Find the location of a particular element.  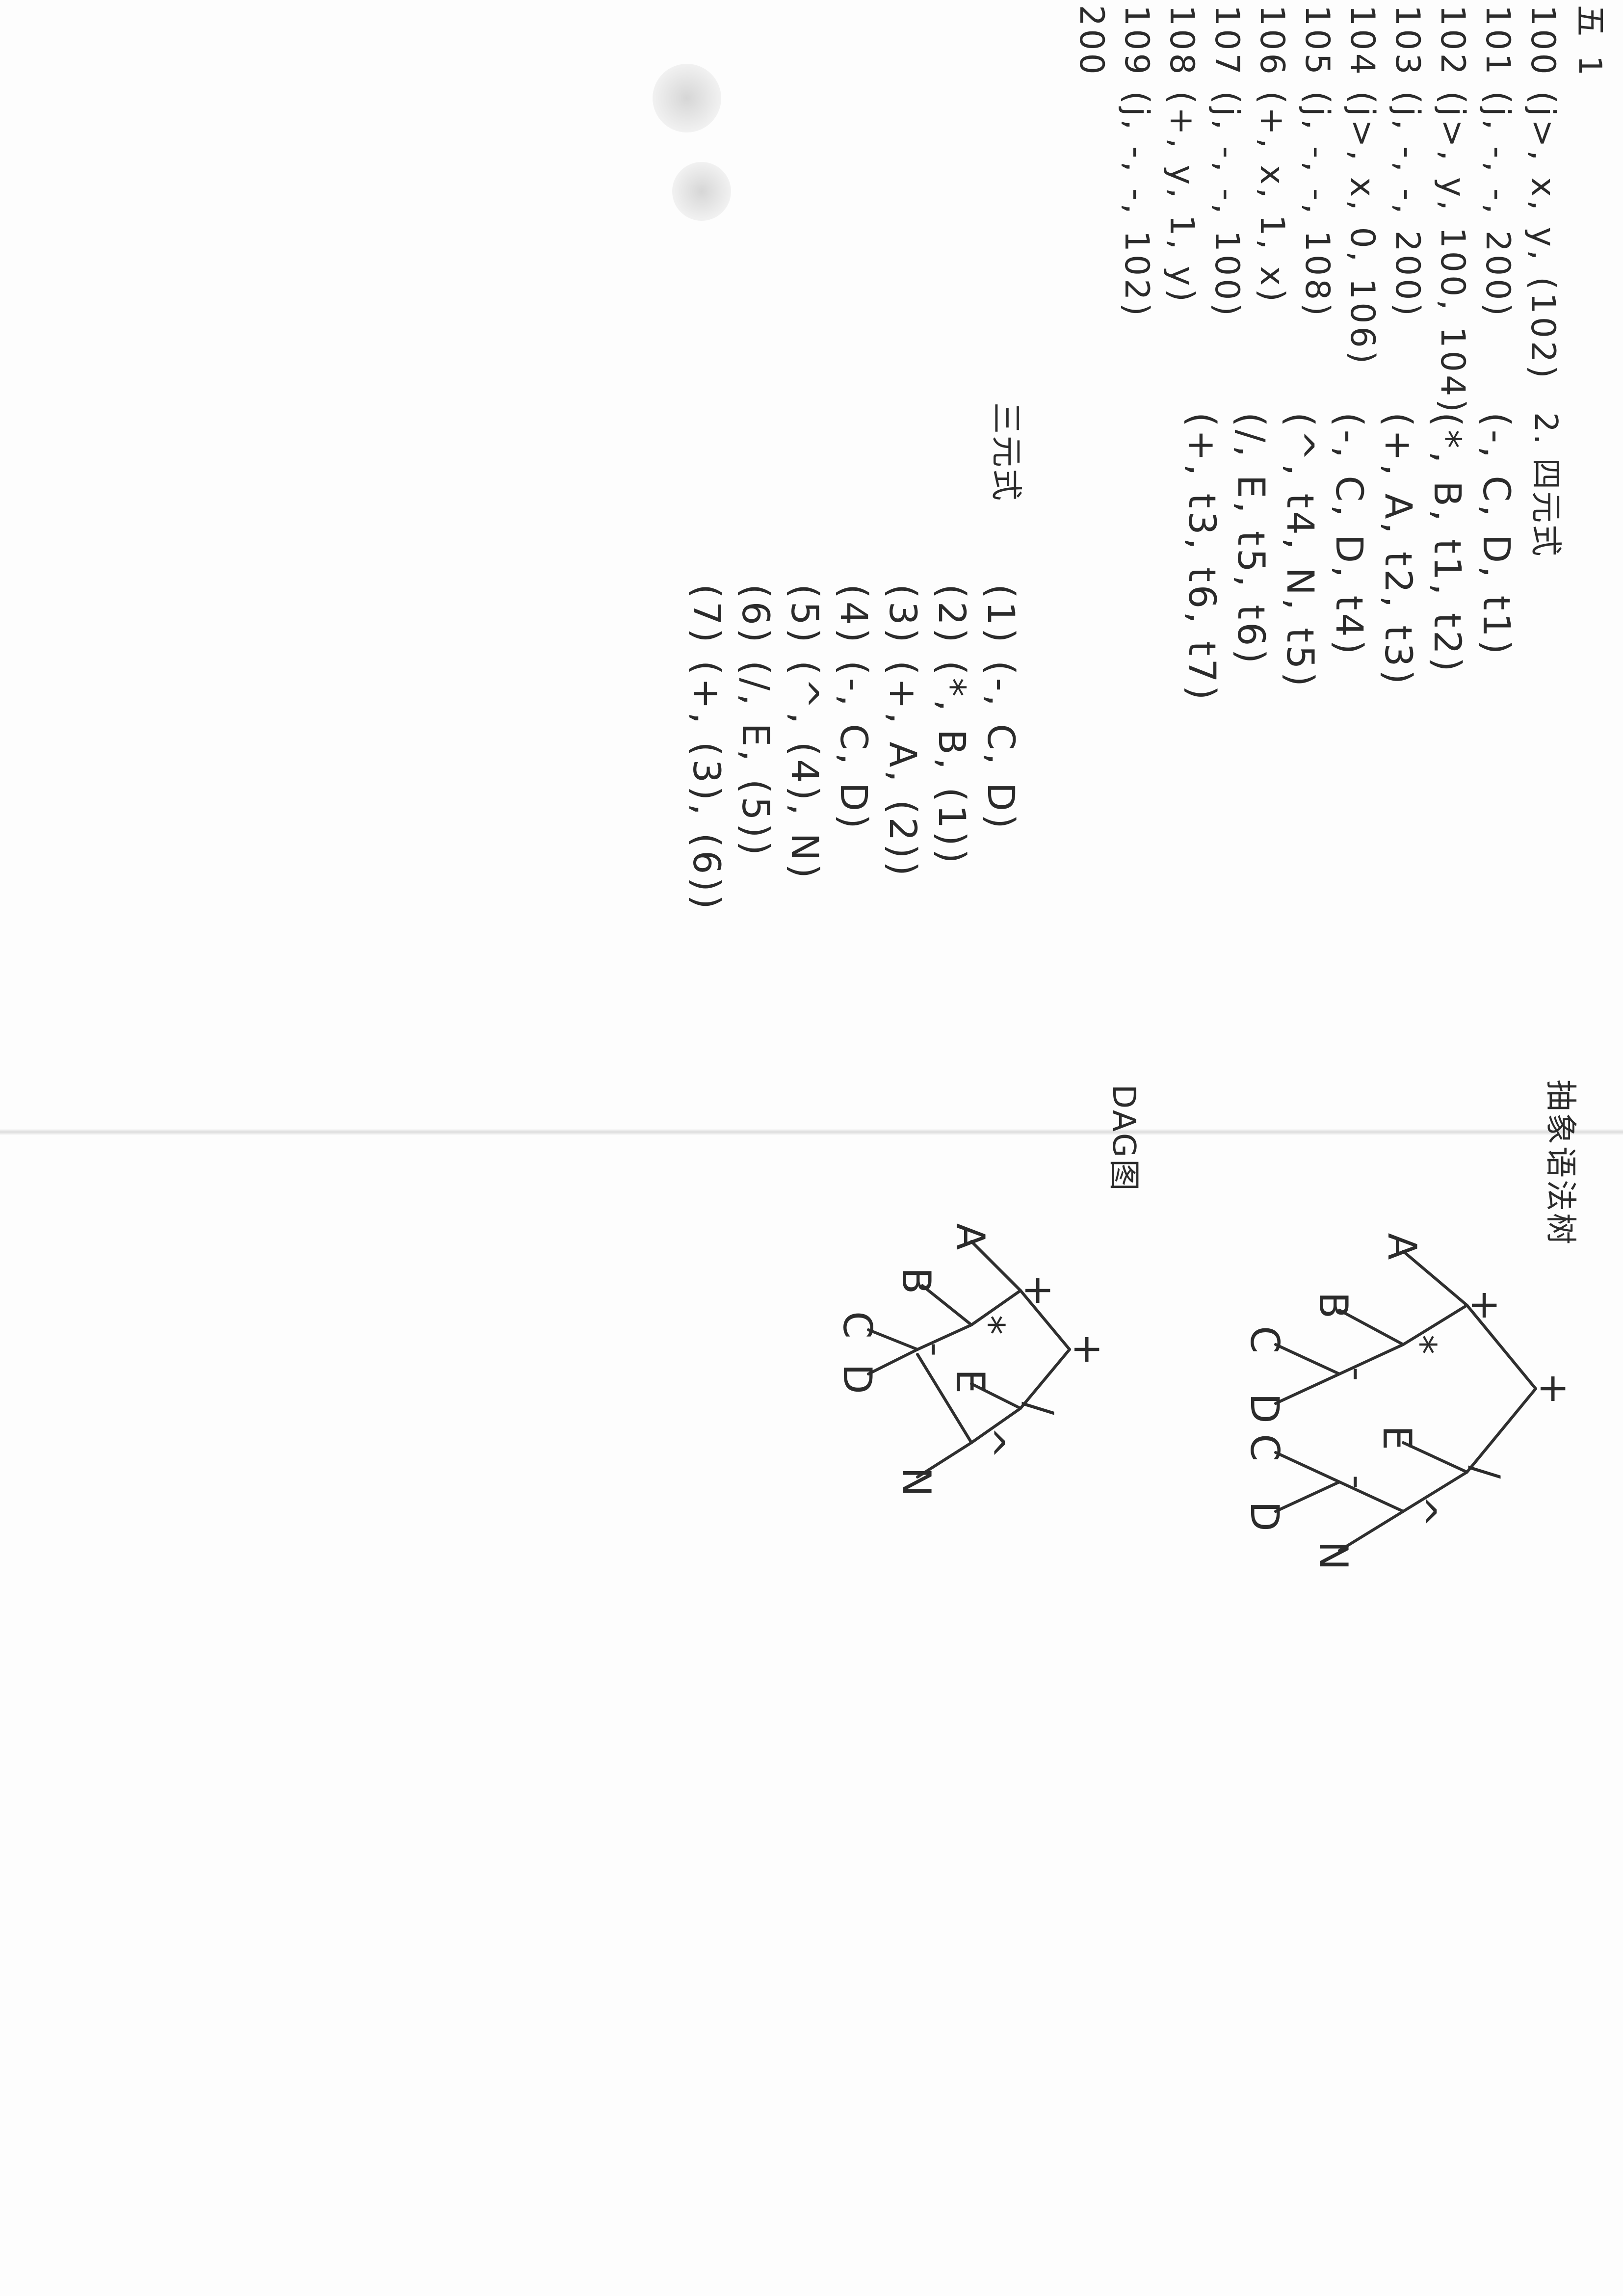

quad-line: 109 (j, -, -, 102) is located at coordinates (1136, 162).